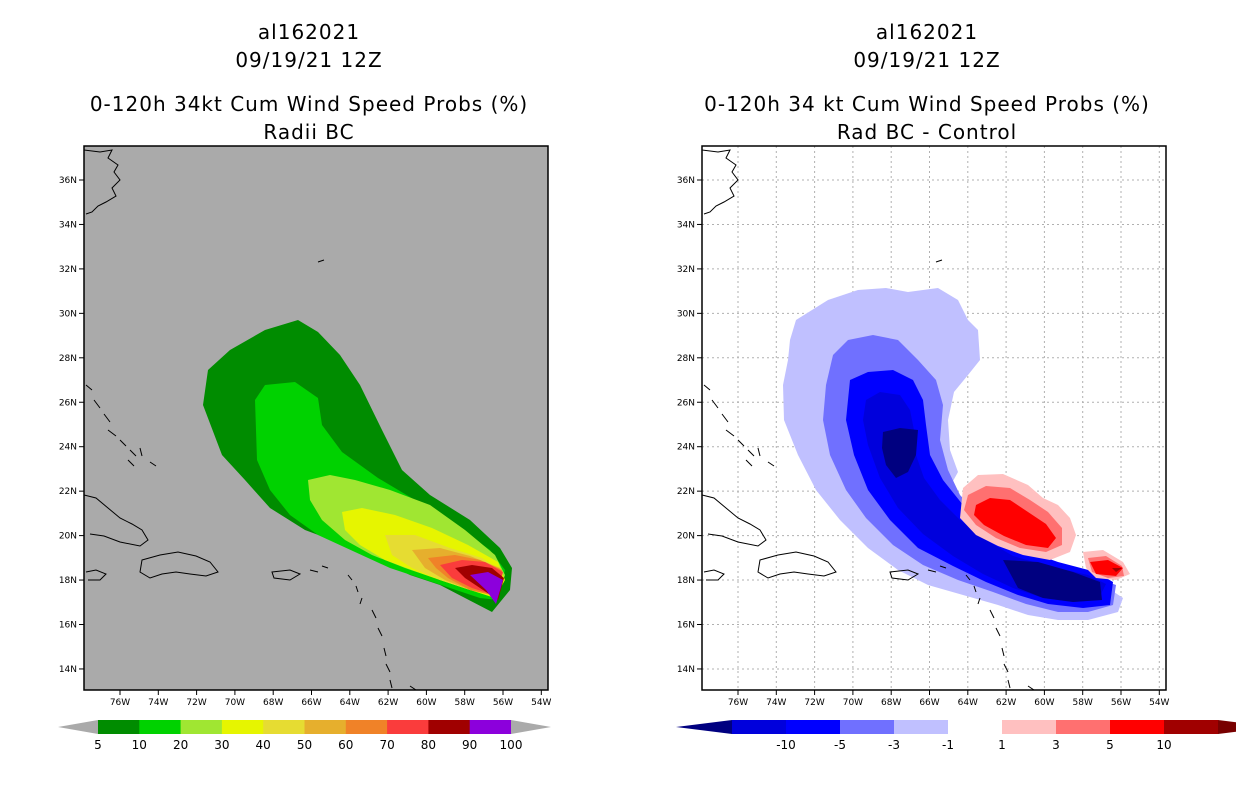  Describe the element at coordinates (309, 132) in the screenshot. I see `left-subtitle: Radii BC` at that location.